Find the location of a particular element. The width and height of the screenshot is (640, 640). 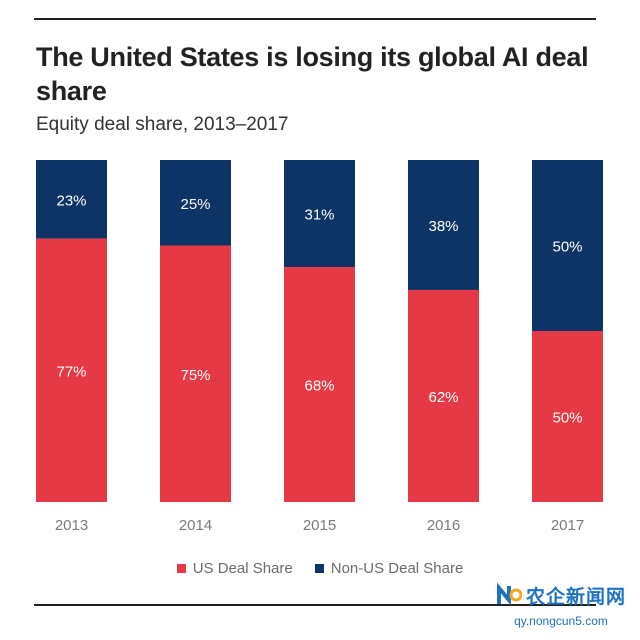

bar-non-us-2017 is located at coordinates (567, 245).